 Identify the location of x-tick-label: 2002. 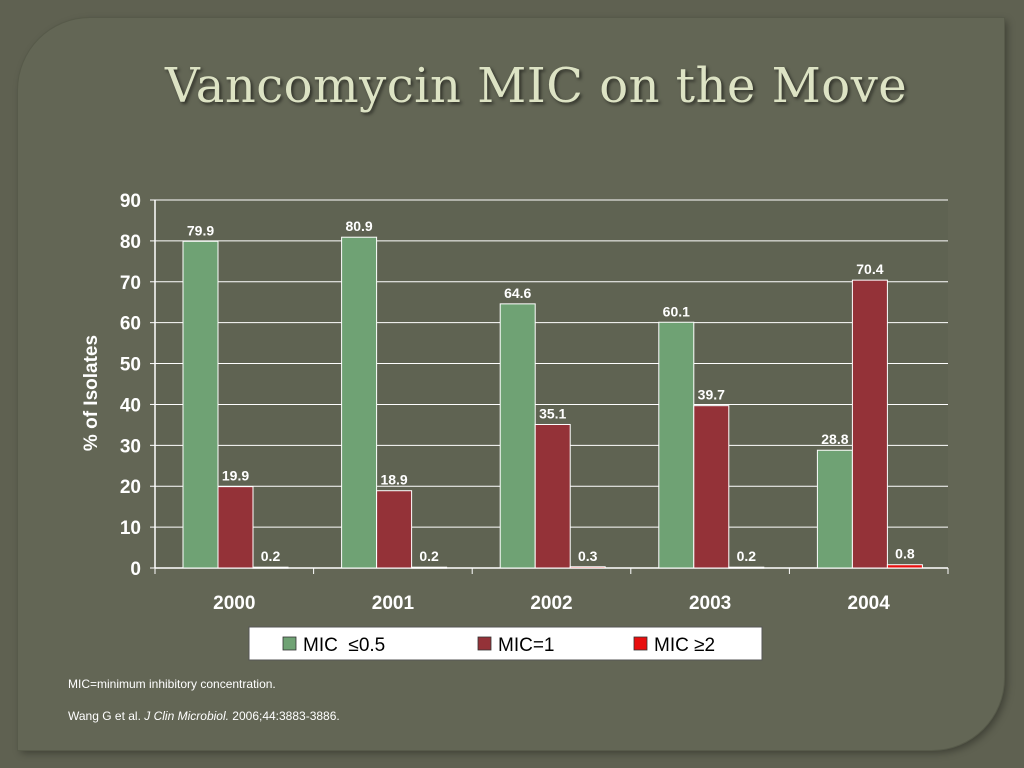
(551, 603).